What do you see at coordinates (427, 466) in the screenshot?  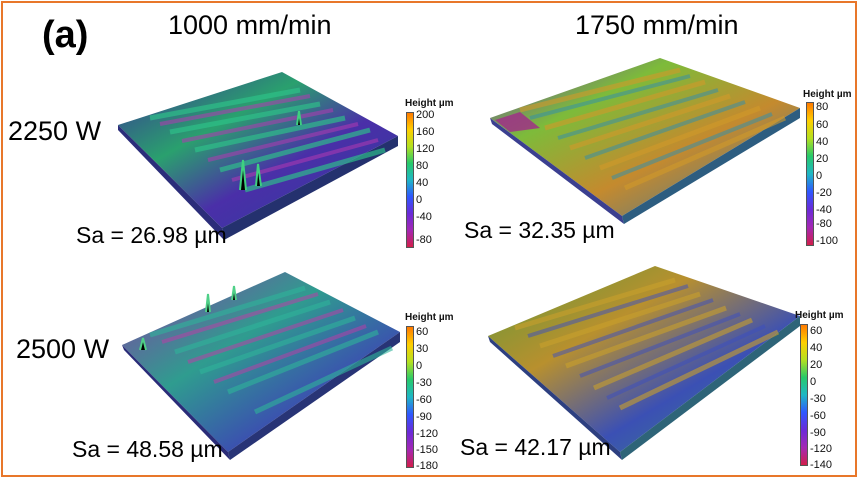 I see `colorbar-tick: -180` at bounding box center [427, 466].